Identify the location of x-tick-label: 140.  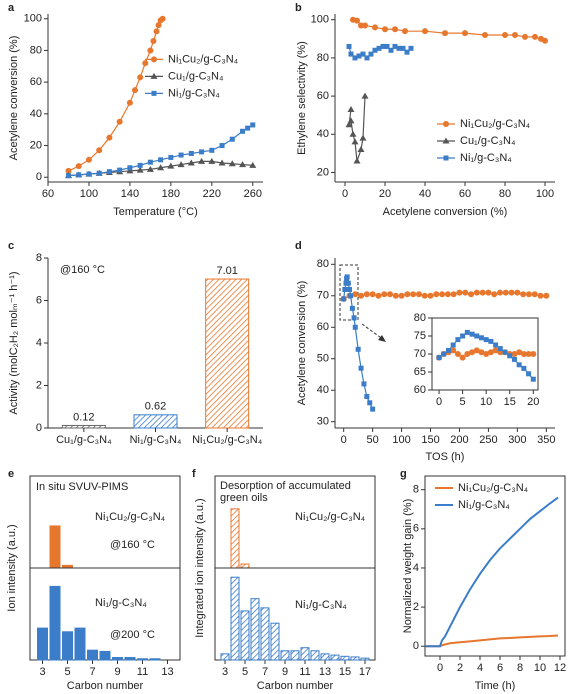
(130, 194).